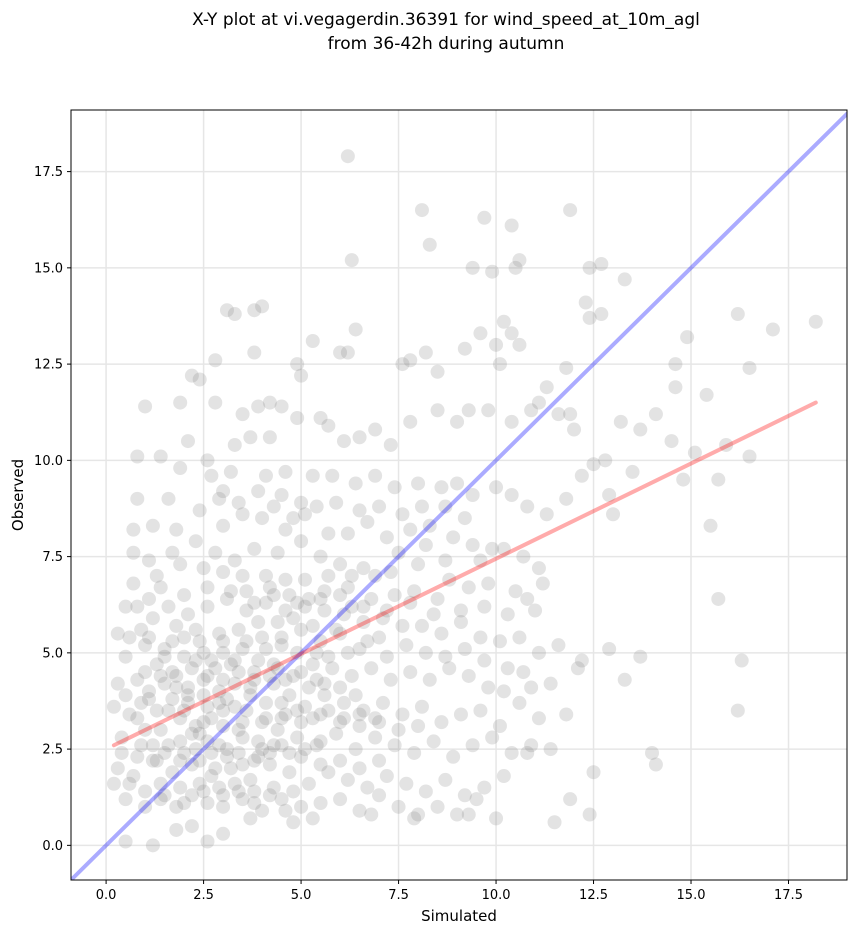 The height and width of the screenshot is (934, 856). I want to click on x-tick-label: 12.5, so click(593, 895).